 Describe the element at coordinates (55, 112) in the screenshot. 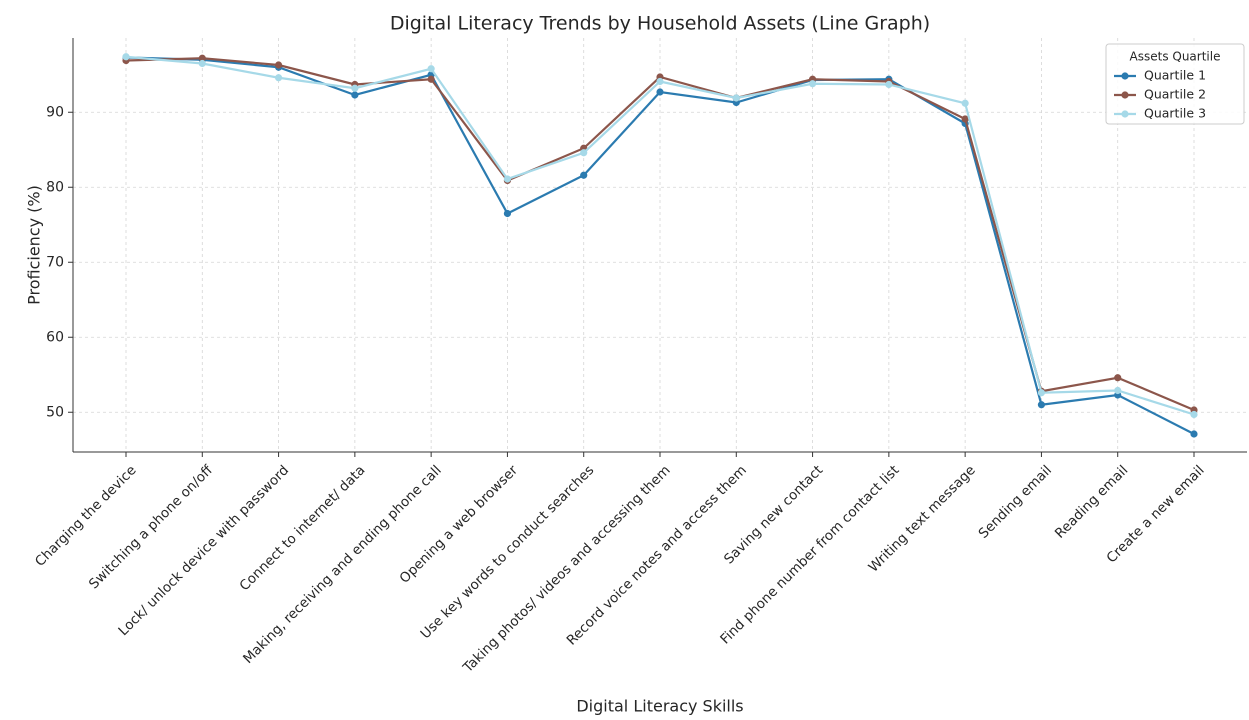

I see `y-tick-label: 90` at that location.